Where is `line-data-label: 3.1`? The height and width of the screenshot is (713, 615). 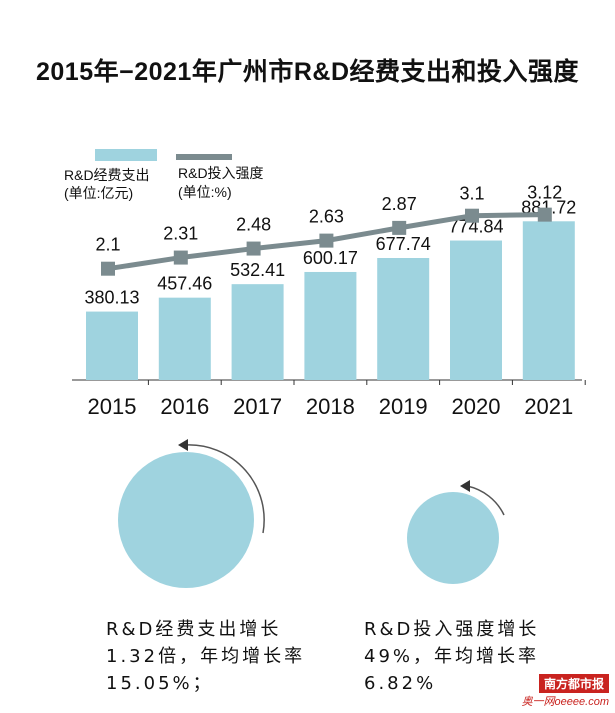 line-data-label: 3.1 is located at coordinates (471, 194).